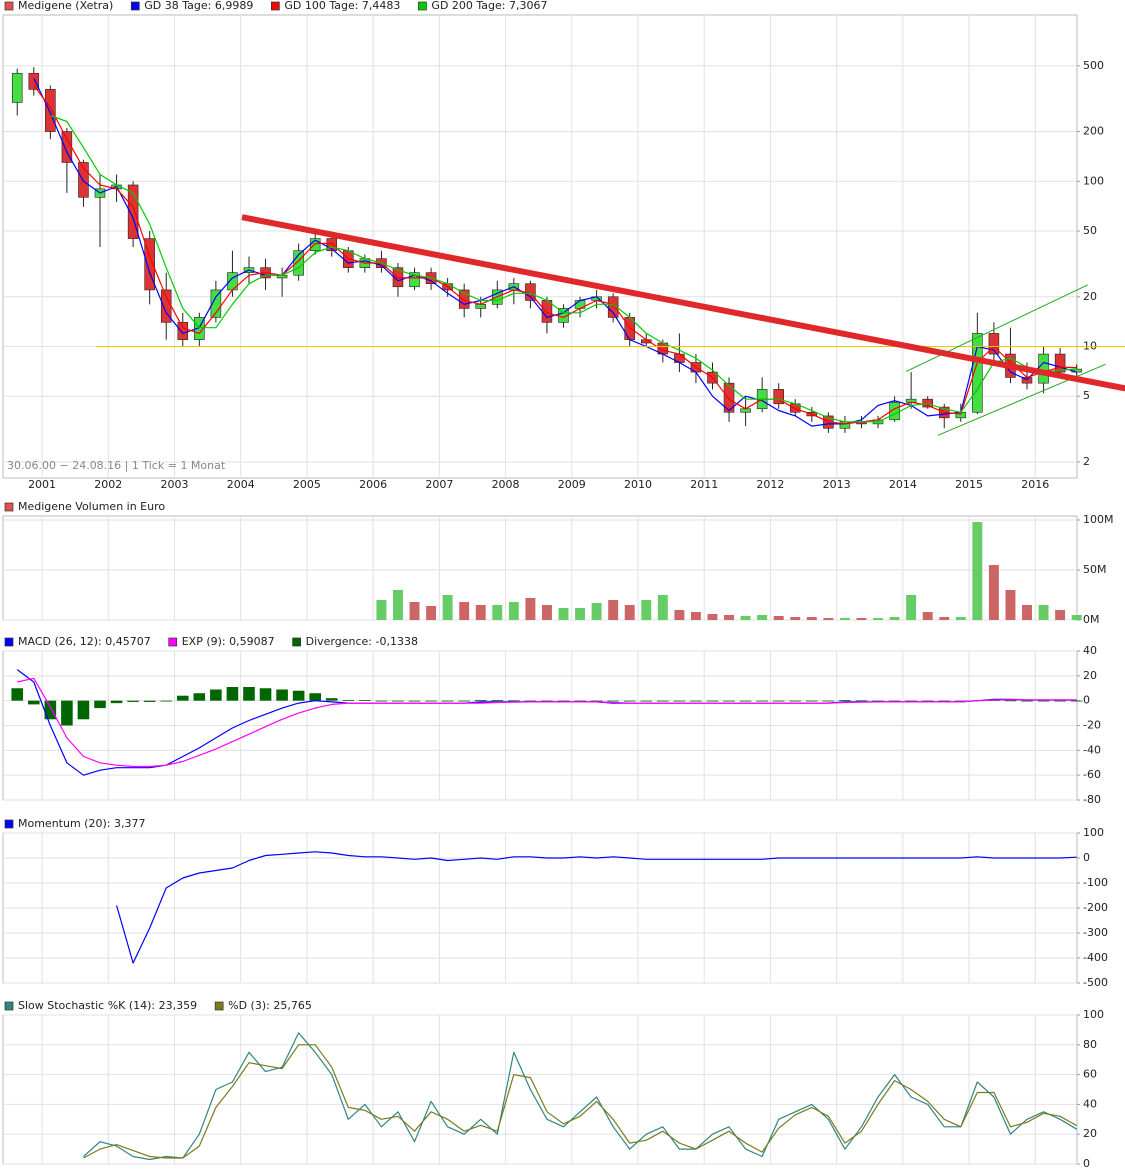 The width and height of the screenshot is (1125, 1176). Describe the element at coordinates (107, 1005) in the screenshot. I see `legend-label: Slow Stochastic %K (14): 23,359` at that location.